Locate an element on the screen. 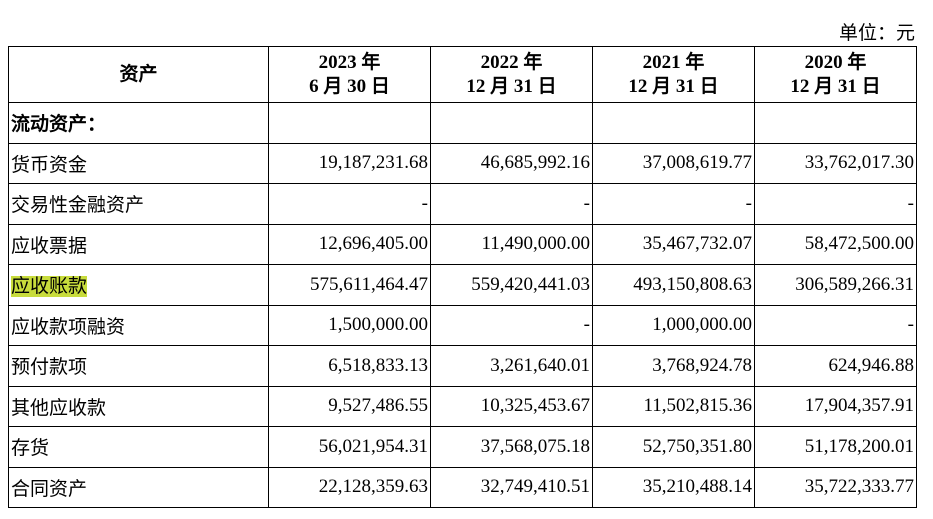 The width and height of the screenshot is (933, 519). row-label-text: 货币资金 is located at coordinates (49, 165).